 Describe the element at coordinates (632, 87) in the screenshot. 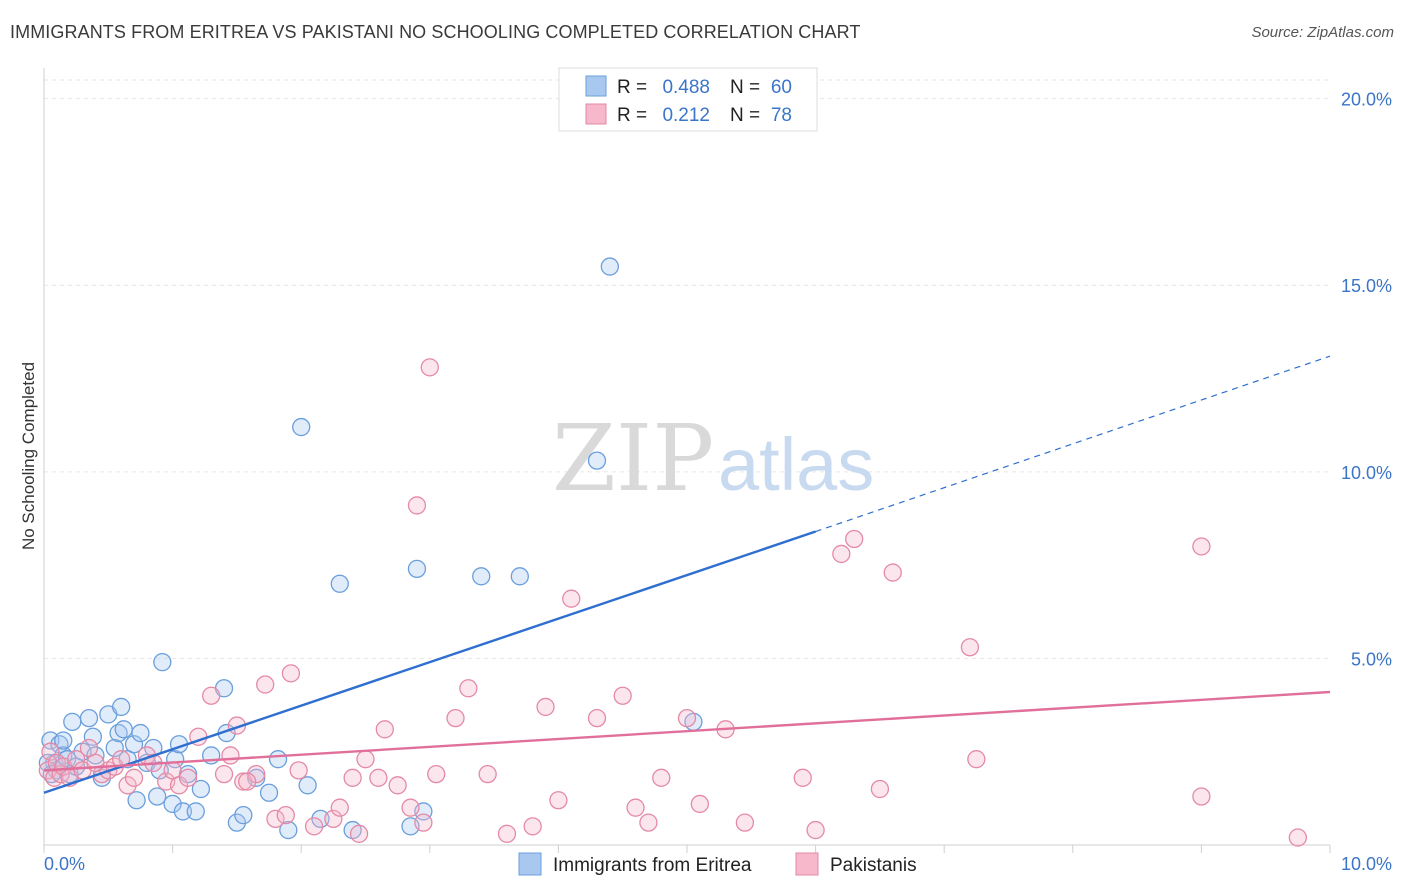

I see `legend-r-label-0: R =` at that location.